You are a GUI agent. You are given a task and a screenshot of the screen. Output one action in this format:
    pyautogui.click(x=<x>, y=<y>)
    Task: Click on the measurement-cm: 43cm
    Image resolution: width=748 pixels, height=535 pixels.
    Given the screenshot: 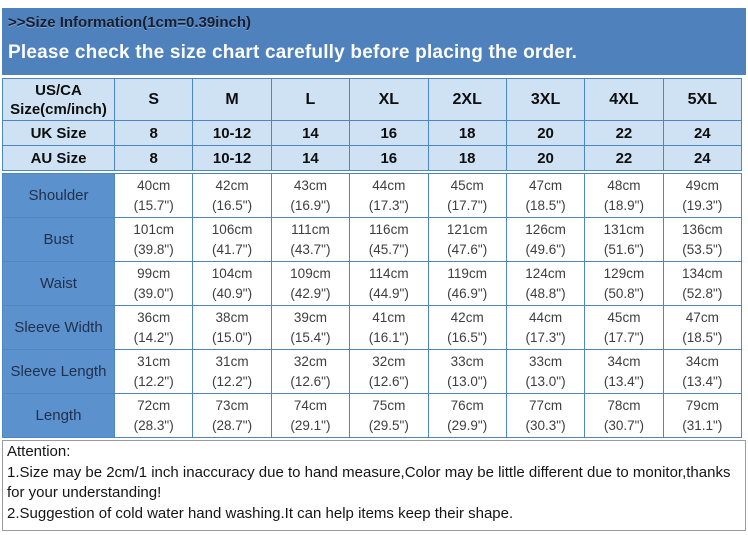 What is the action you would take?
    pyautogui.click(x=310, y=185)
    